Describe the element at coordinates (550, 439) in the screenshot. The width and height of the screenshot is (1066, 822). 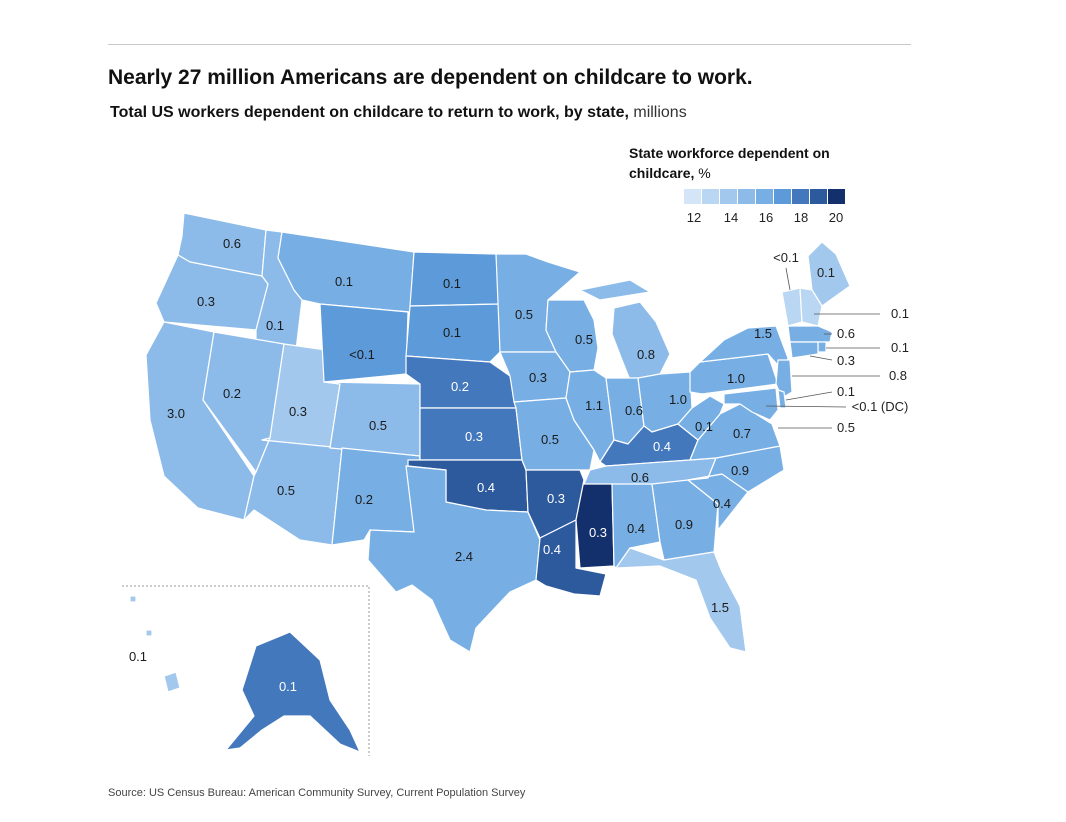
I see `state-value-mo: 0.5` at that location.